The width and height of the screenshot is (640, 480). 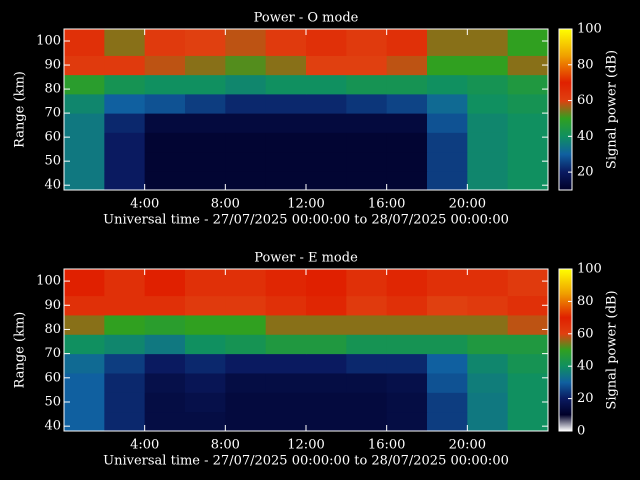 What do you see at coordinates (225, 445) in the screenshot?
I see `x-tick-label: 8:00` at bounding box center [225, 445].